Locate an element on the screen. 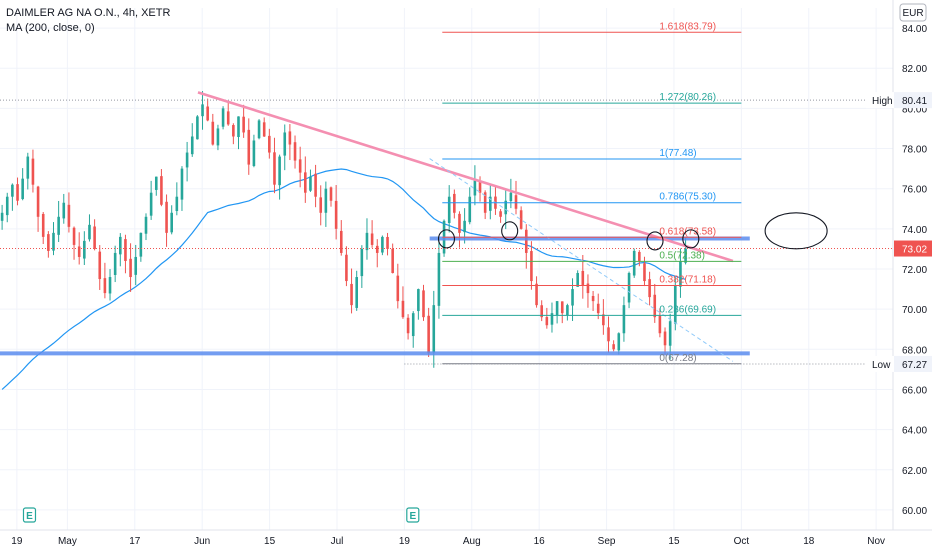 The image size is (932, 550). high-value: 80.41 is located at coordinates (914, 101).